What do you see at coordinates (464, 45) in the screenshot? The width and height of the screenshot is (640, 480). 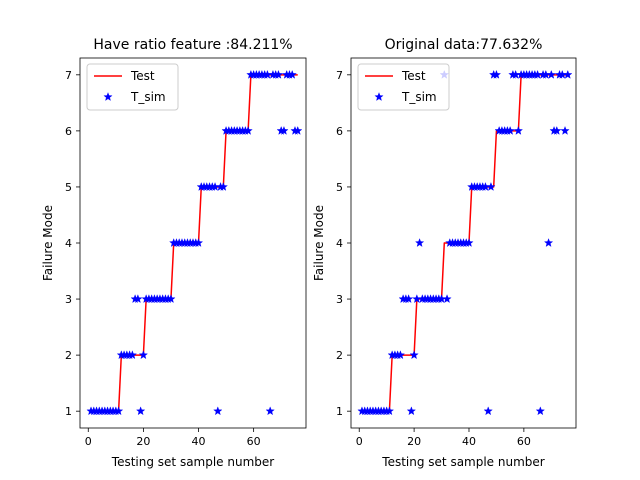 I see `chart-title: Original data:77.632%` at bounding box center [464, 45].